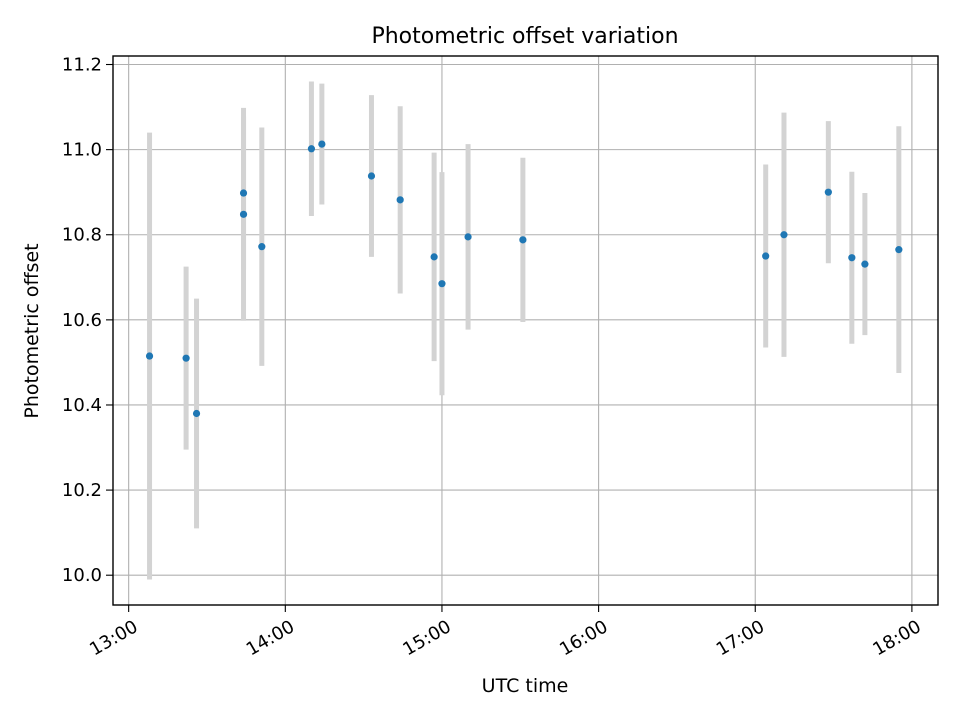 Image resolution: width=960 pixels, height=725 pixels. Describe the element at coordinates (82, 405) in the screenshot. I see `y-tick-label: 10.4` at that location.